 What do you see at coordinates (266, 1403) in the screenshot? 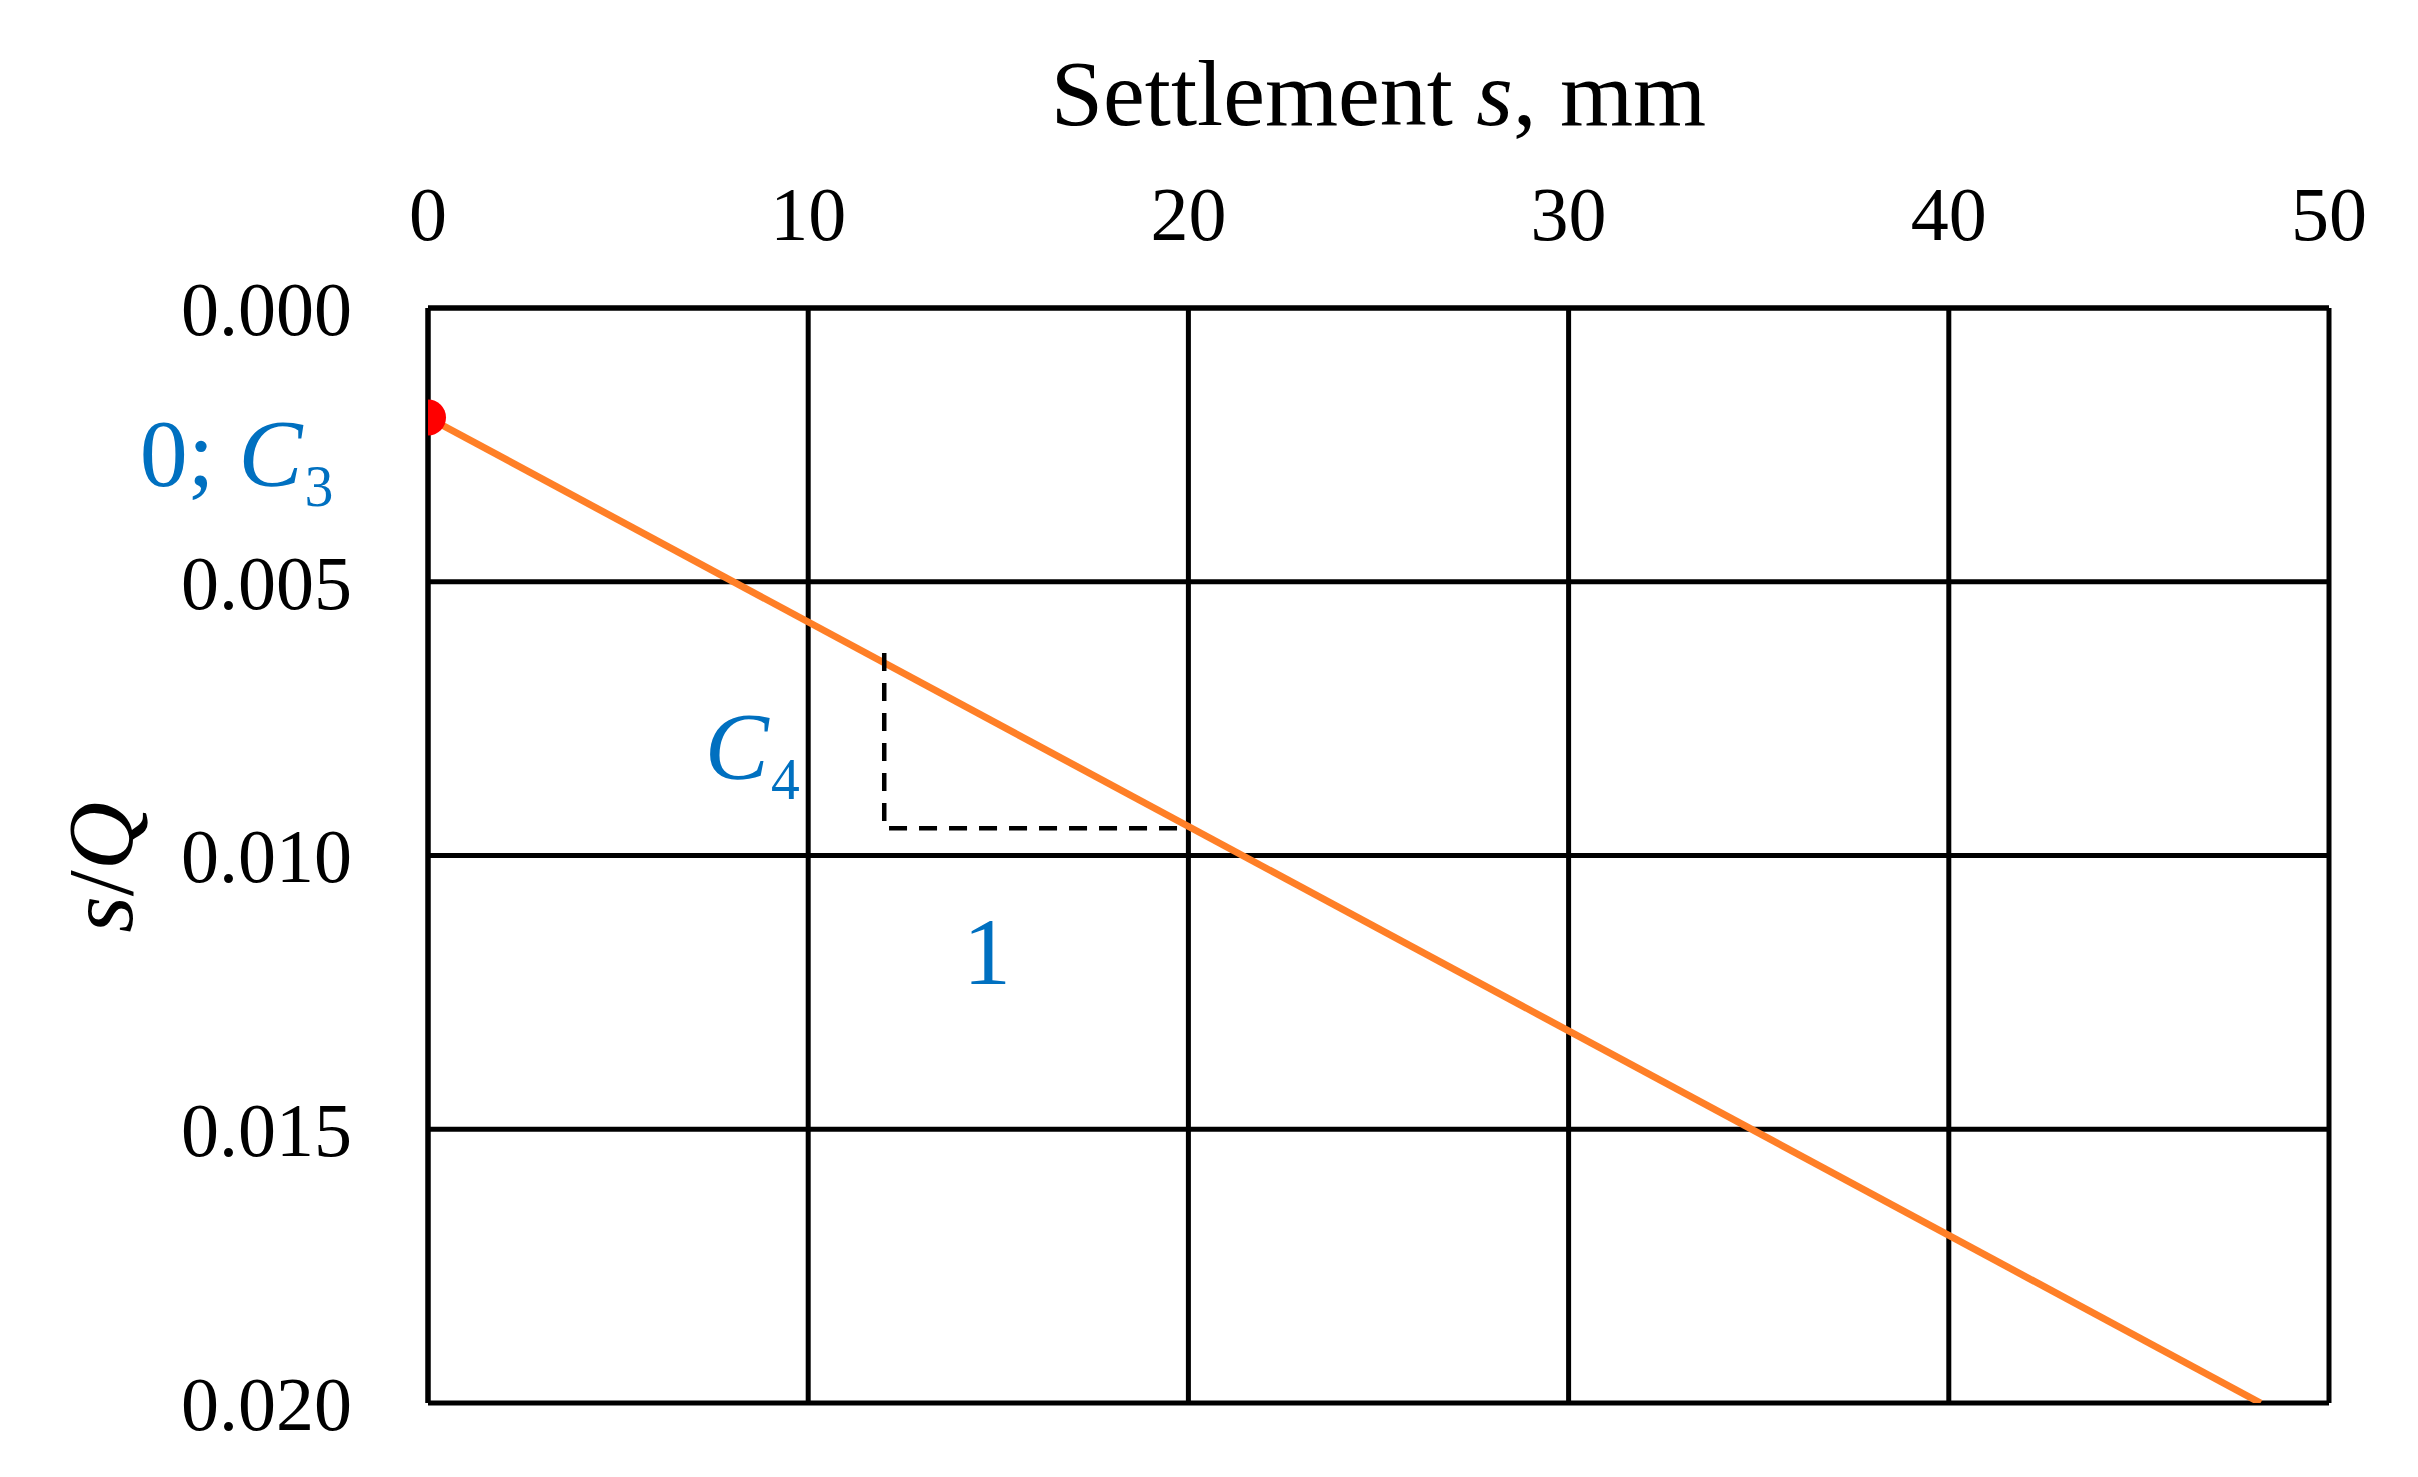
I see `y-tick-label: 0.020` at bounding box center [266, 1403].